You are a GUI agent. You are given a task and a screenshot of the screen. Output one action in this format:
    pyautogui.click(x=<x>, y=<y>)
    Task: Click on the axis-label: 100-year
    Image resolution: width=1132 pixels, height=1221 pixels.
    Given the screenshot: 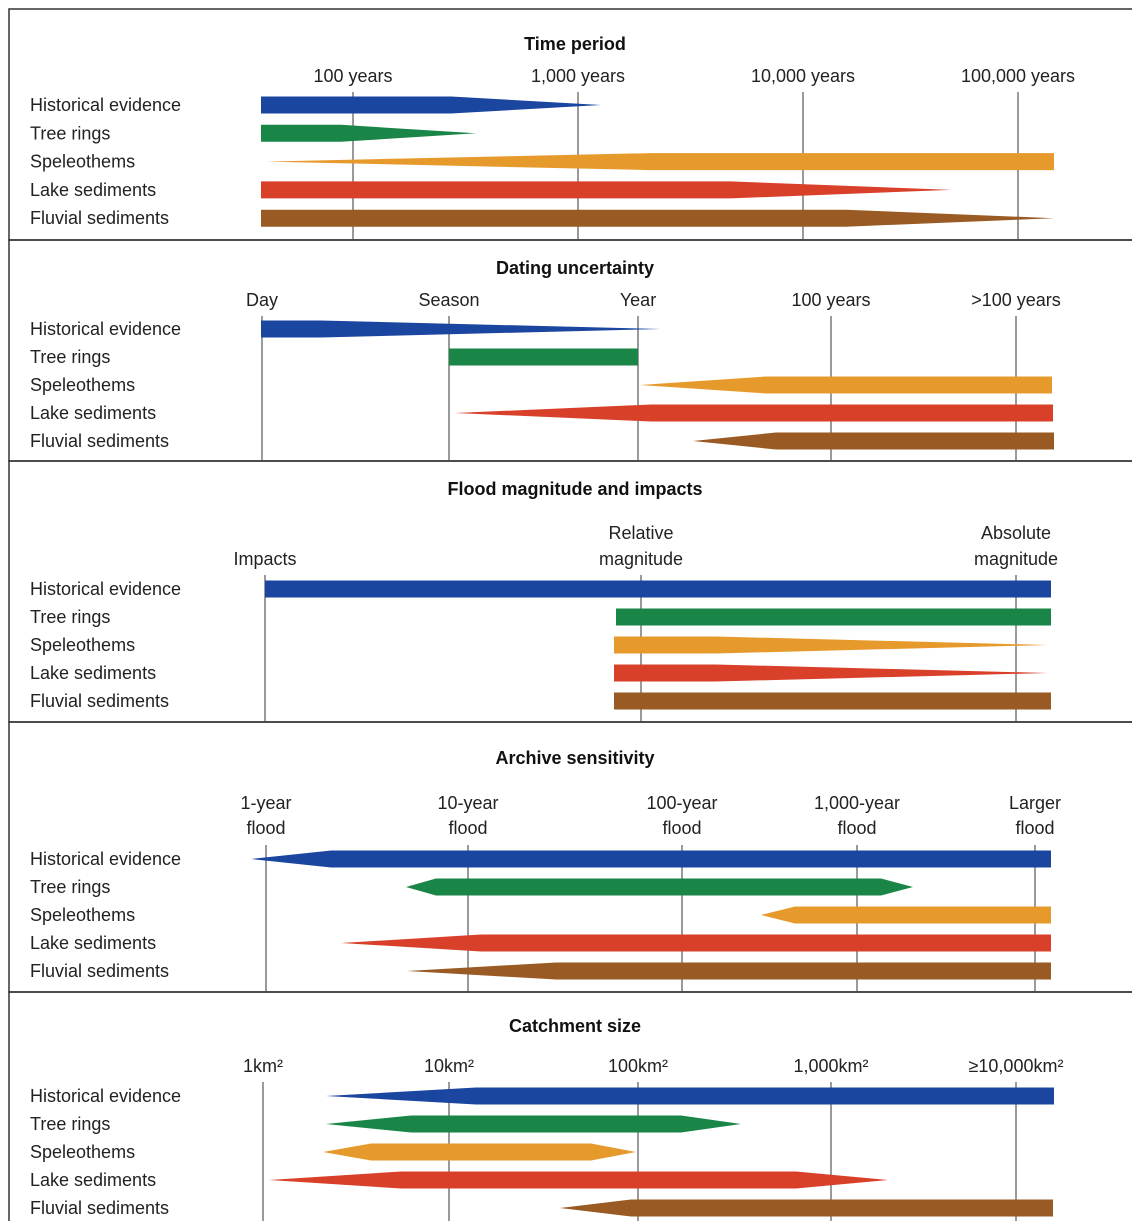 What is the action you would take?
    pyautogui.click(x=681, y=803)
    